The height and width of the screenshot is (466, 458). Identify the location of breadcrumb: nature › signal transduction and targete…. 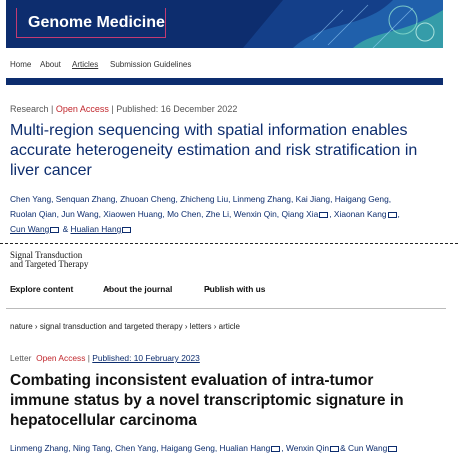
(125, 326).